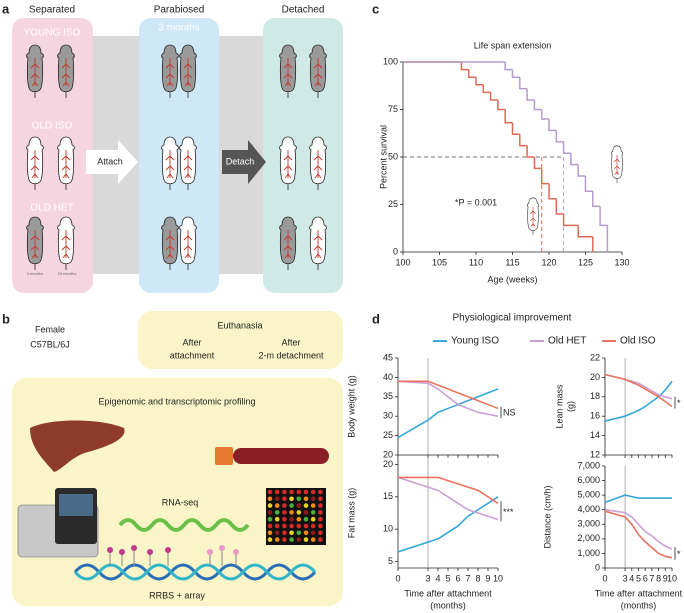 The height and width of the screenshot is (613, 684). Describe the element at coordinates (388, 357) in the screenshot. I see `y-tick-label: 45` at that location.